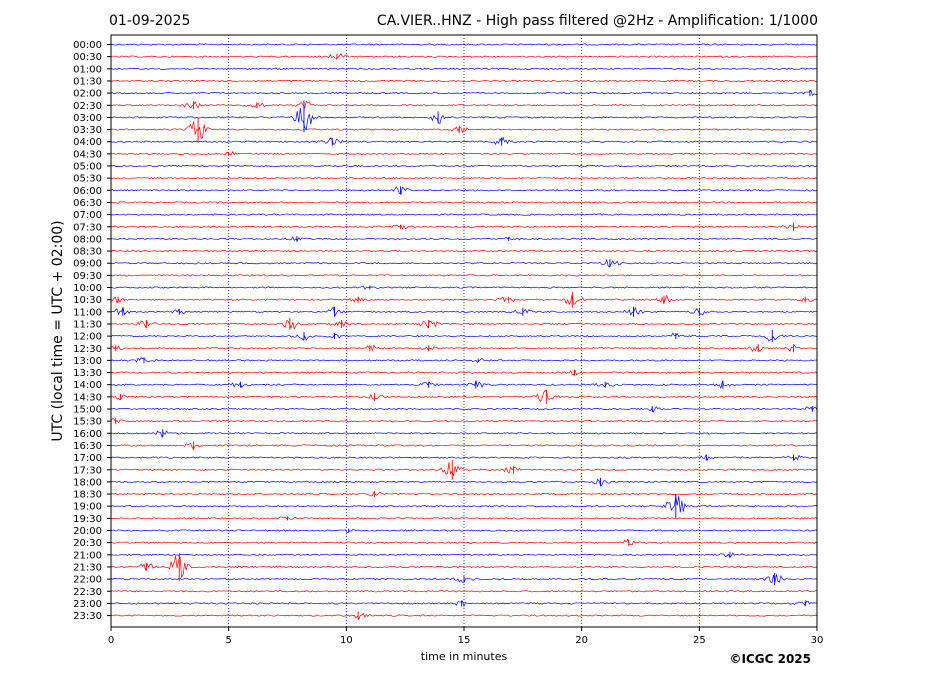 This screenshot has width=927, height=696. What do you see at coordinates (87, 519) in the screenshot?
I see `y-tick-label: 19:30` at bounding box center [87, 519].